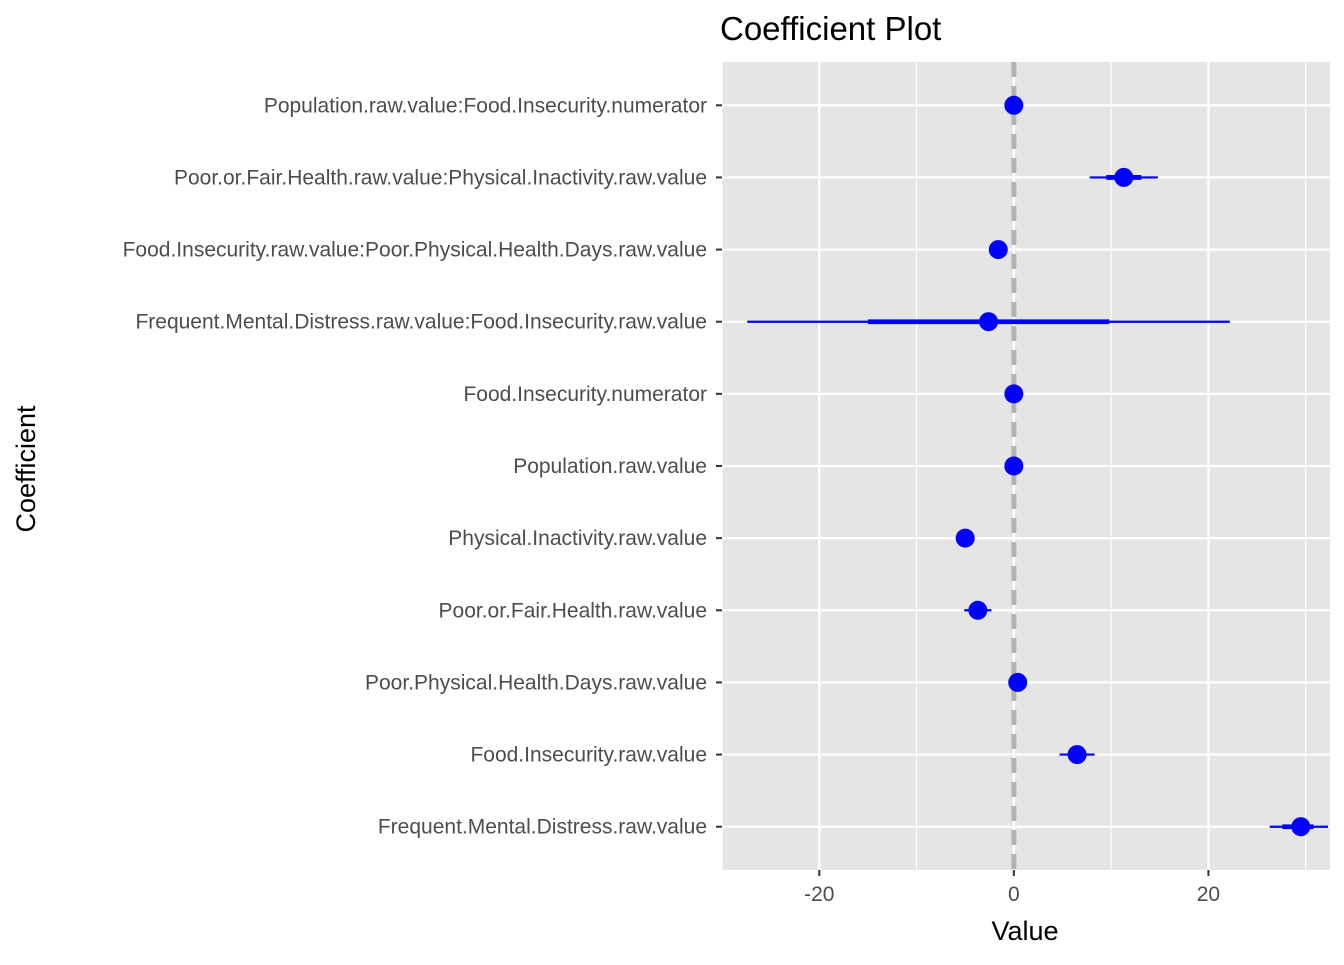  I want to click on y-tick-label: Frequent.Mental.Distress.raw.value, so click(542, 827).